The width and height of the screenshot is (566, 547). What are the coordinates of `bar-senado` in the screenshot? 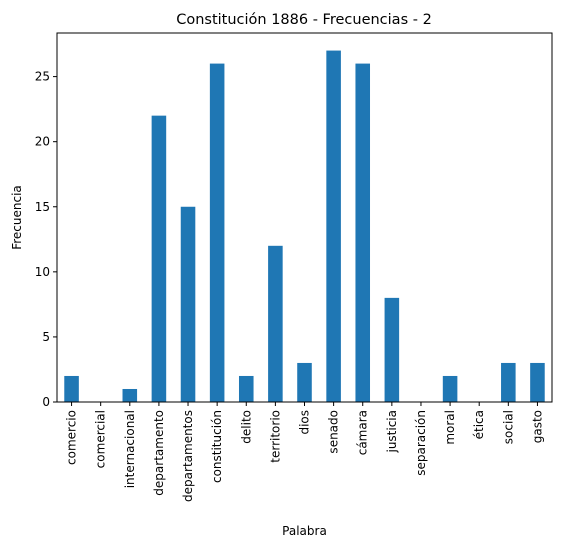 It's located at (333, 226).